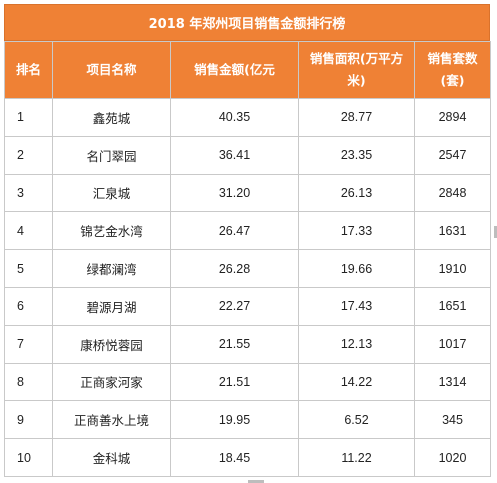 This screenshot has height=483, width=497. I want to click on cell-rank: 7, so click(28, 344).